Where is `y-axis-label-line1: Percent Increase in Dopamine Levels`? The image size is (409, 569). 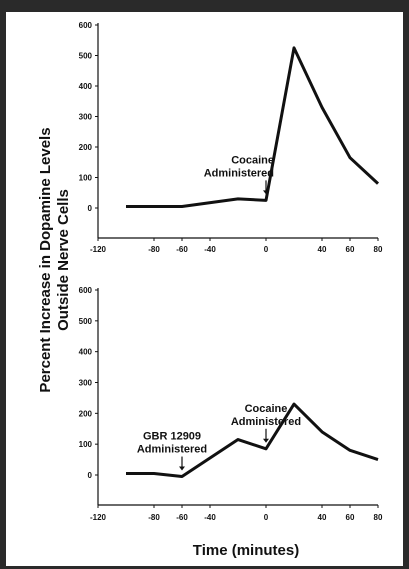
y-axis-label-line1: Percent Increase in Dopamine Levels is located at coordinates (45, 259).